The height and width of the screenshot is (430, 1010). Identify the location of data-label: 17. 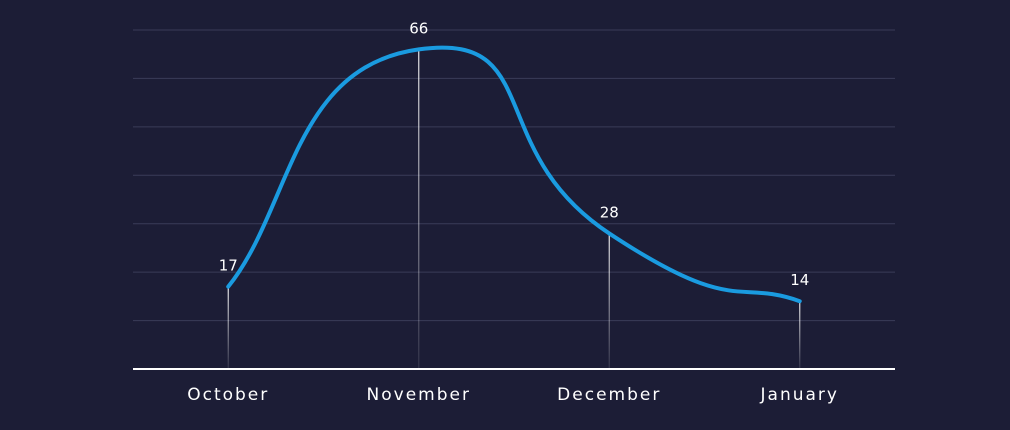
(228, 266).